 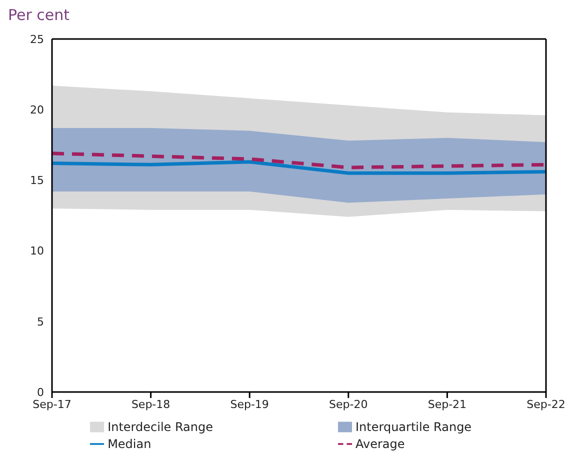 What do you see at coordinates (414, 427) in the screenshot?
I see `legend-label: Interquartile Range` at bounding box center [414, 427].